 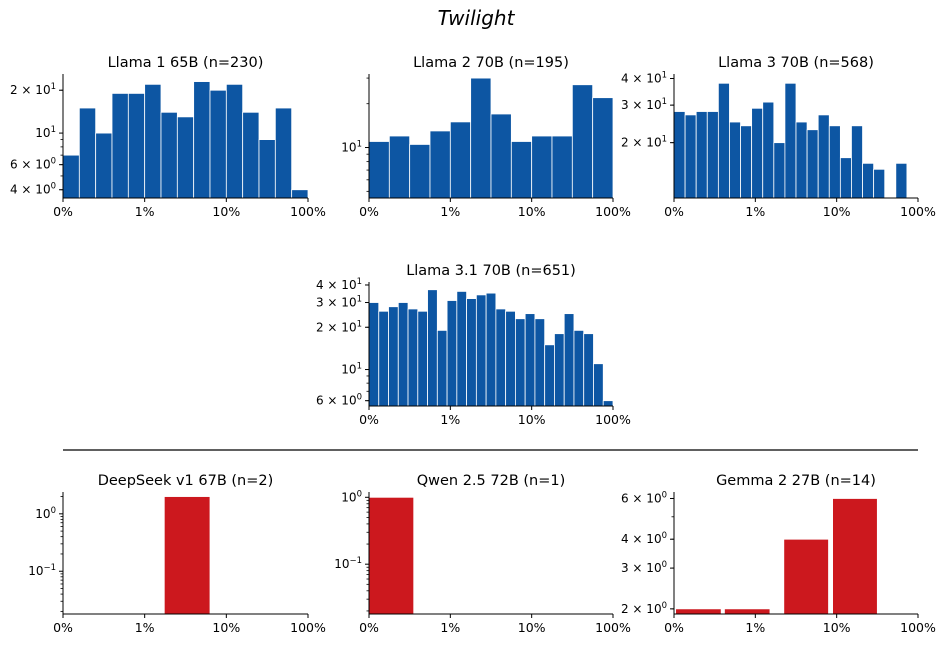 What do you see at coordinates (45, 513) in the screenshot?
I see `y-tick-label: 10⁰` at bounding box center [45, 513].